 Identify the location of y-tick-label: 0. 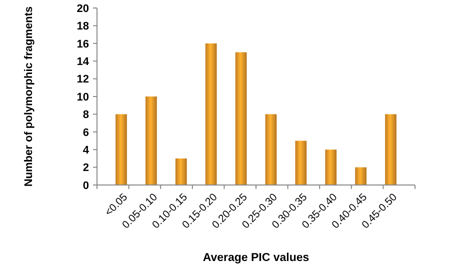
(85, 186).